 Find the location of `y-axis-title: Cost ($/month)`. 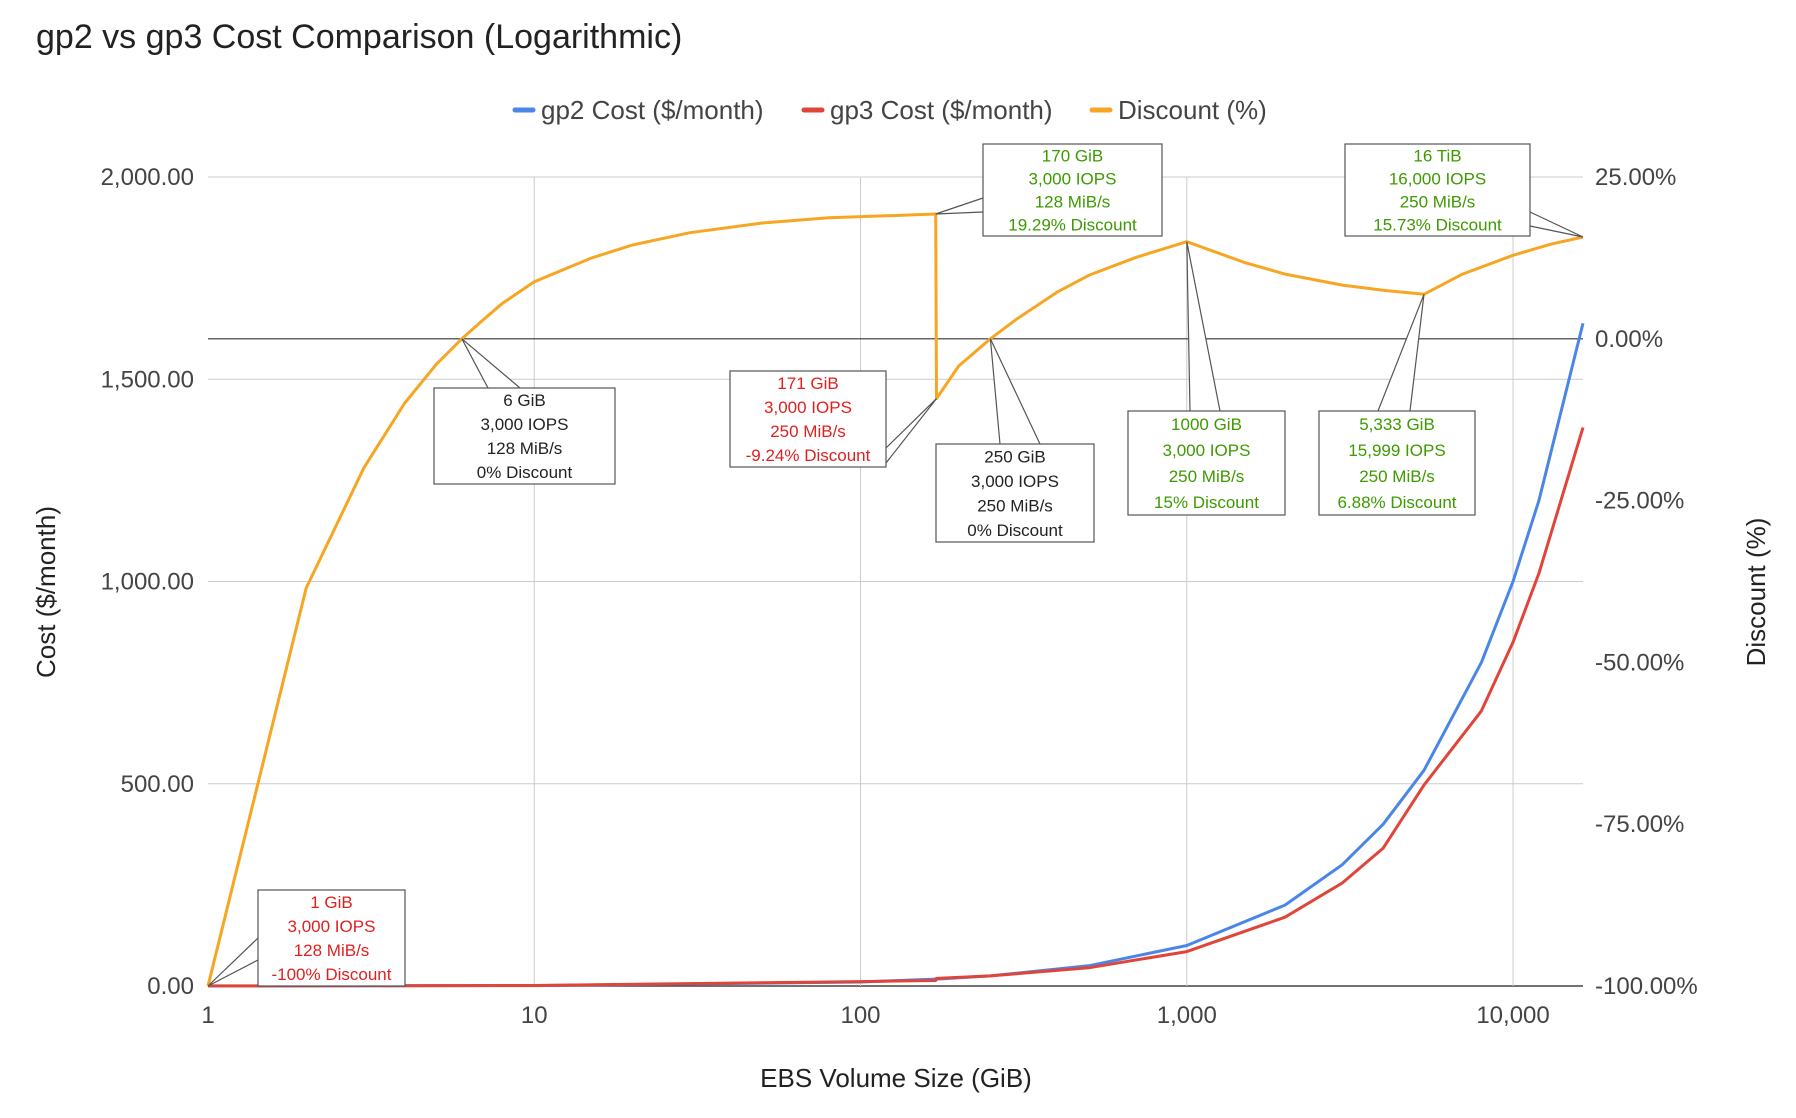

y-axis-title: Cost ($/month) is located at coordinates (46, 592).